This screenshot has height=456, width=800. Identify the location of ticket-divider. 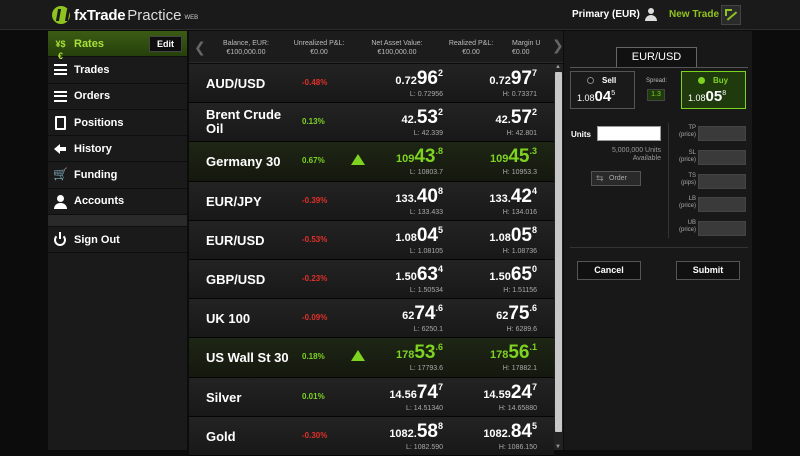
(659, 67).